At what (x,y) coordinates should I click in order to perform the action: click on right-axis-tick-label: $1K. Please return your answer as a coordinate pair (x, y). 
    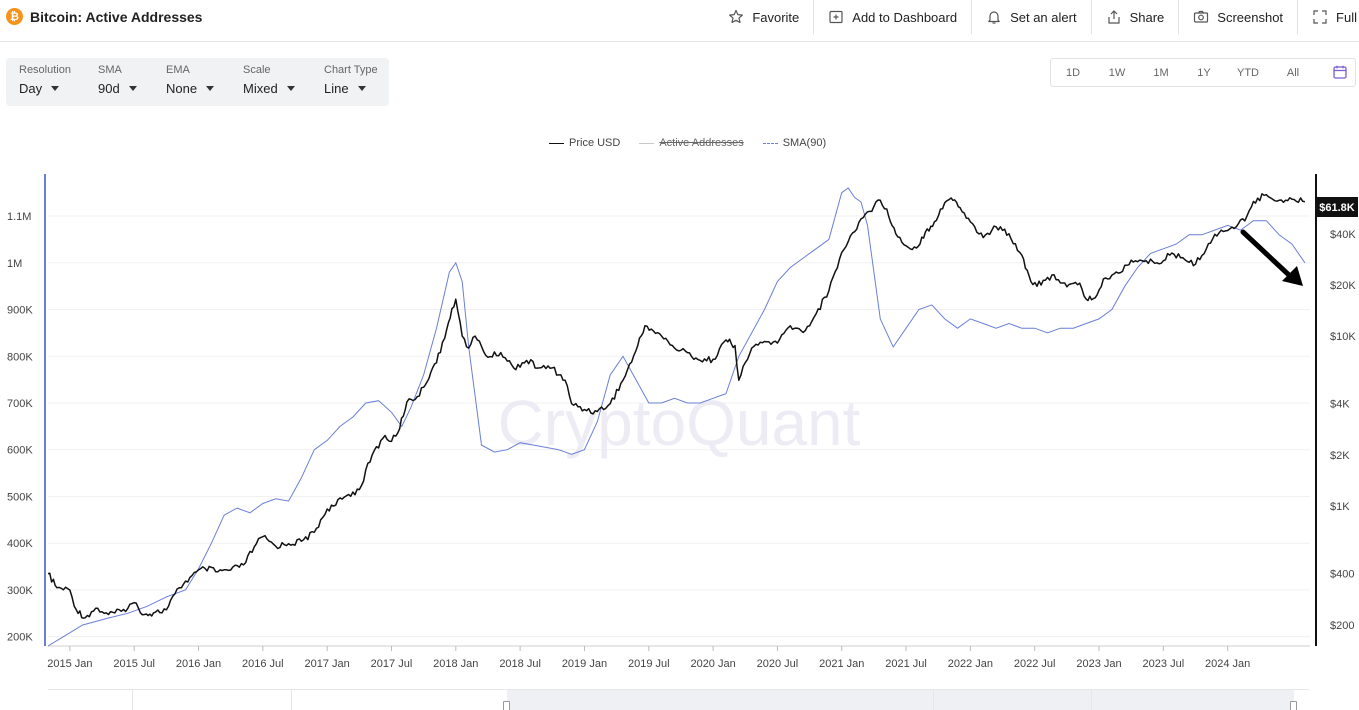
    Looking at the image, I should click on (1340, 507).